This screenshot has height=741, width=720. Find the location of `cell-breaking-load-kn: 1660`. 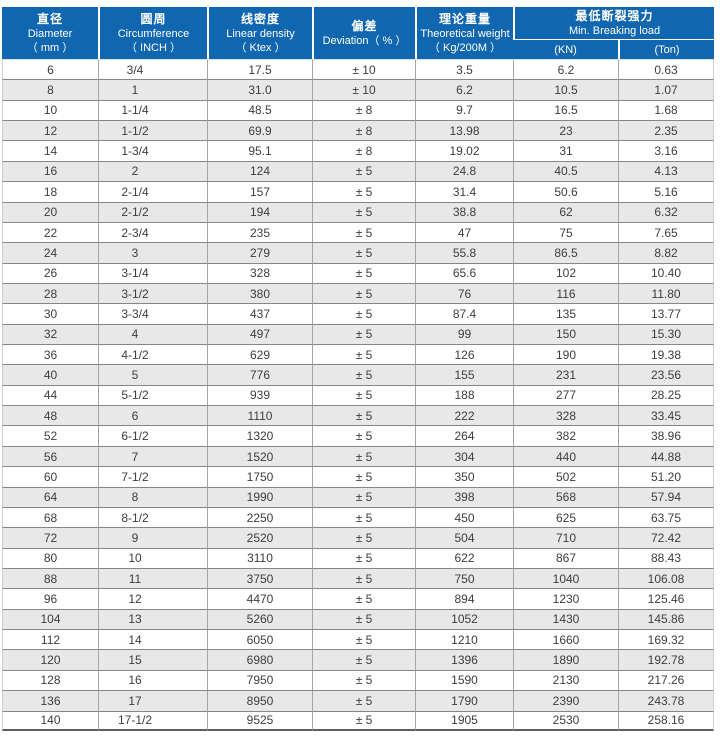

cell-breaking-load-kn: 1660 is located at coordinates (565, 639).